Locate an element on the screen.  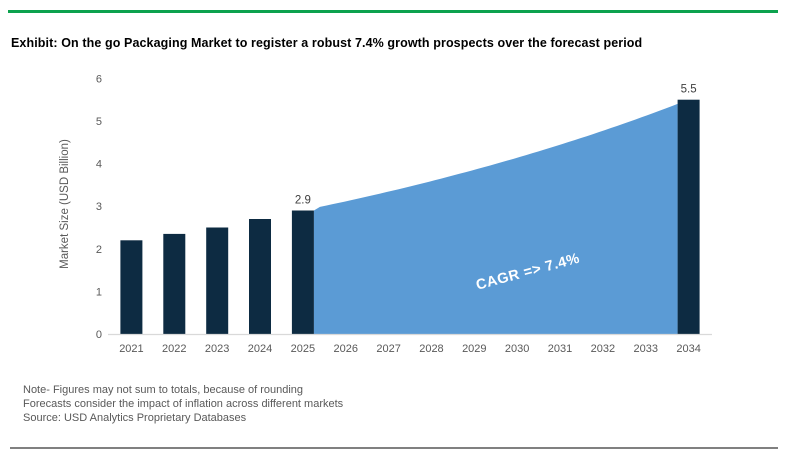
bar-2025 is located at coordinates (302, 272).